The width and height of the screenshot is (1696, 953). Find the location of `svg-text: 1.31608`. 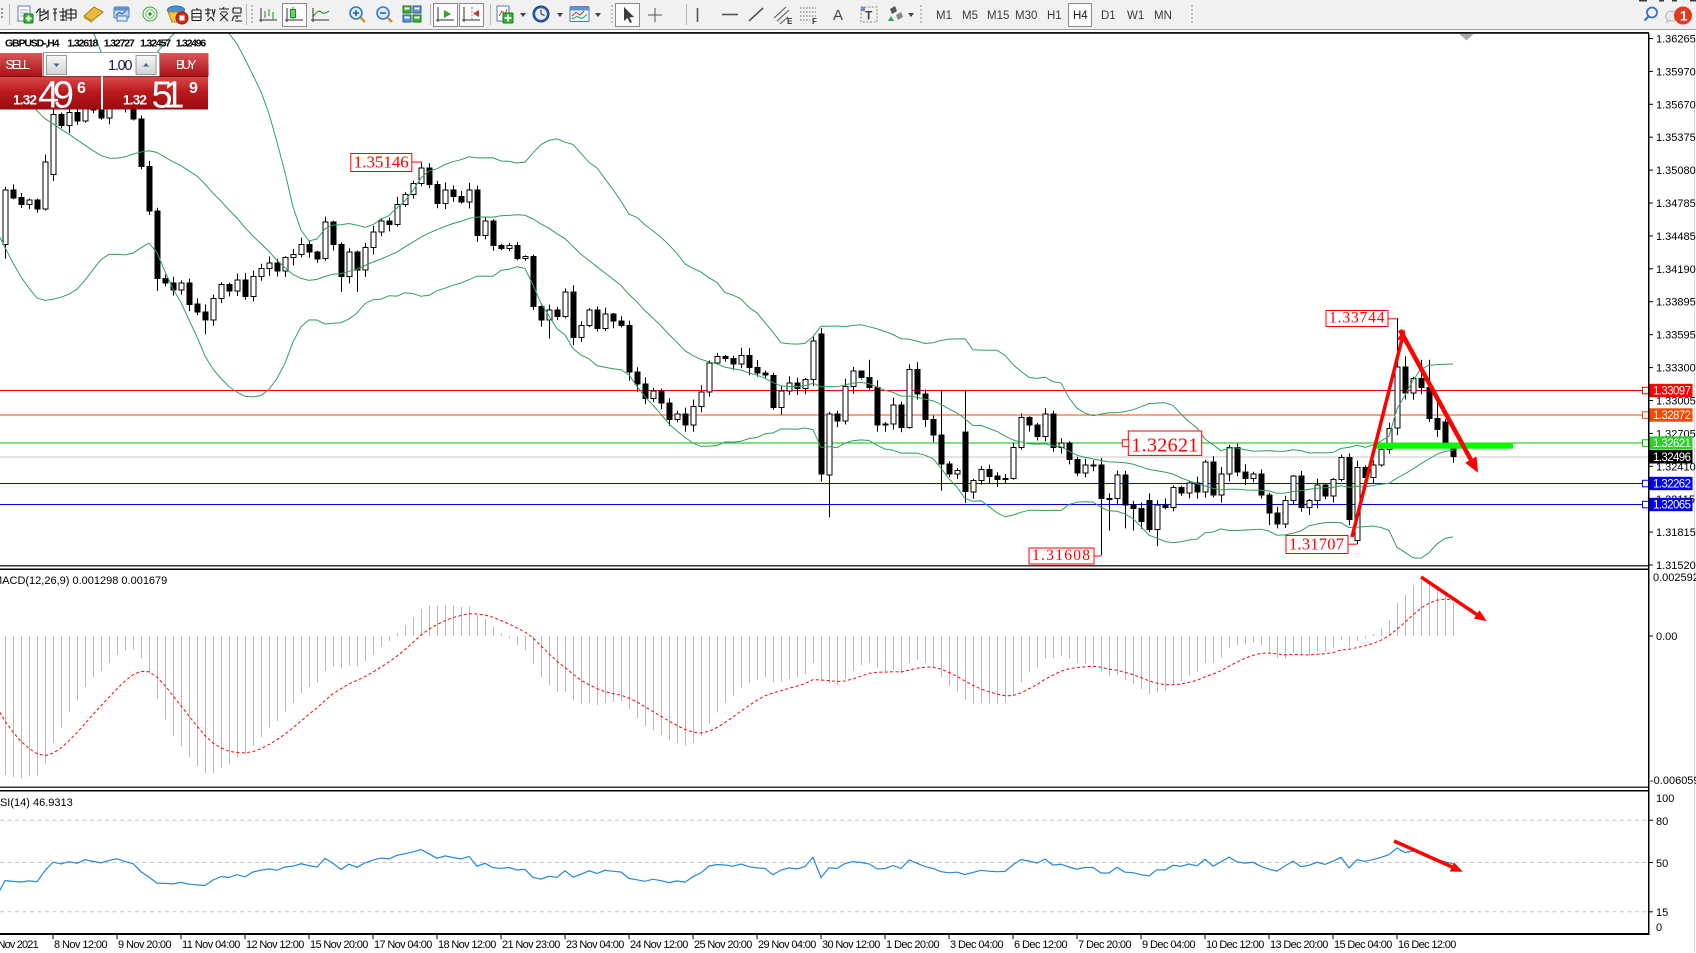

svg-text: 1.31608 is located at coordinates (1061, 555).